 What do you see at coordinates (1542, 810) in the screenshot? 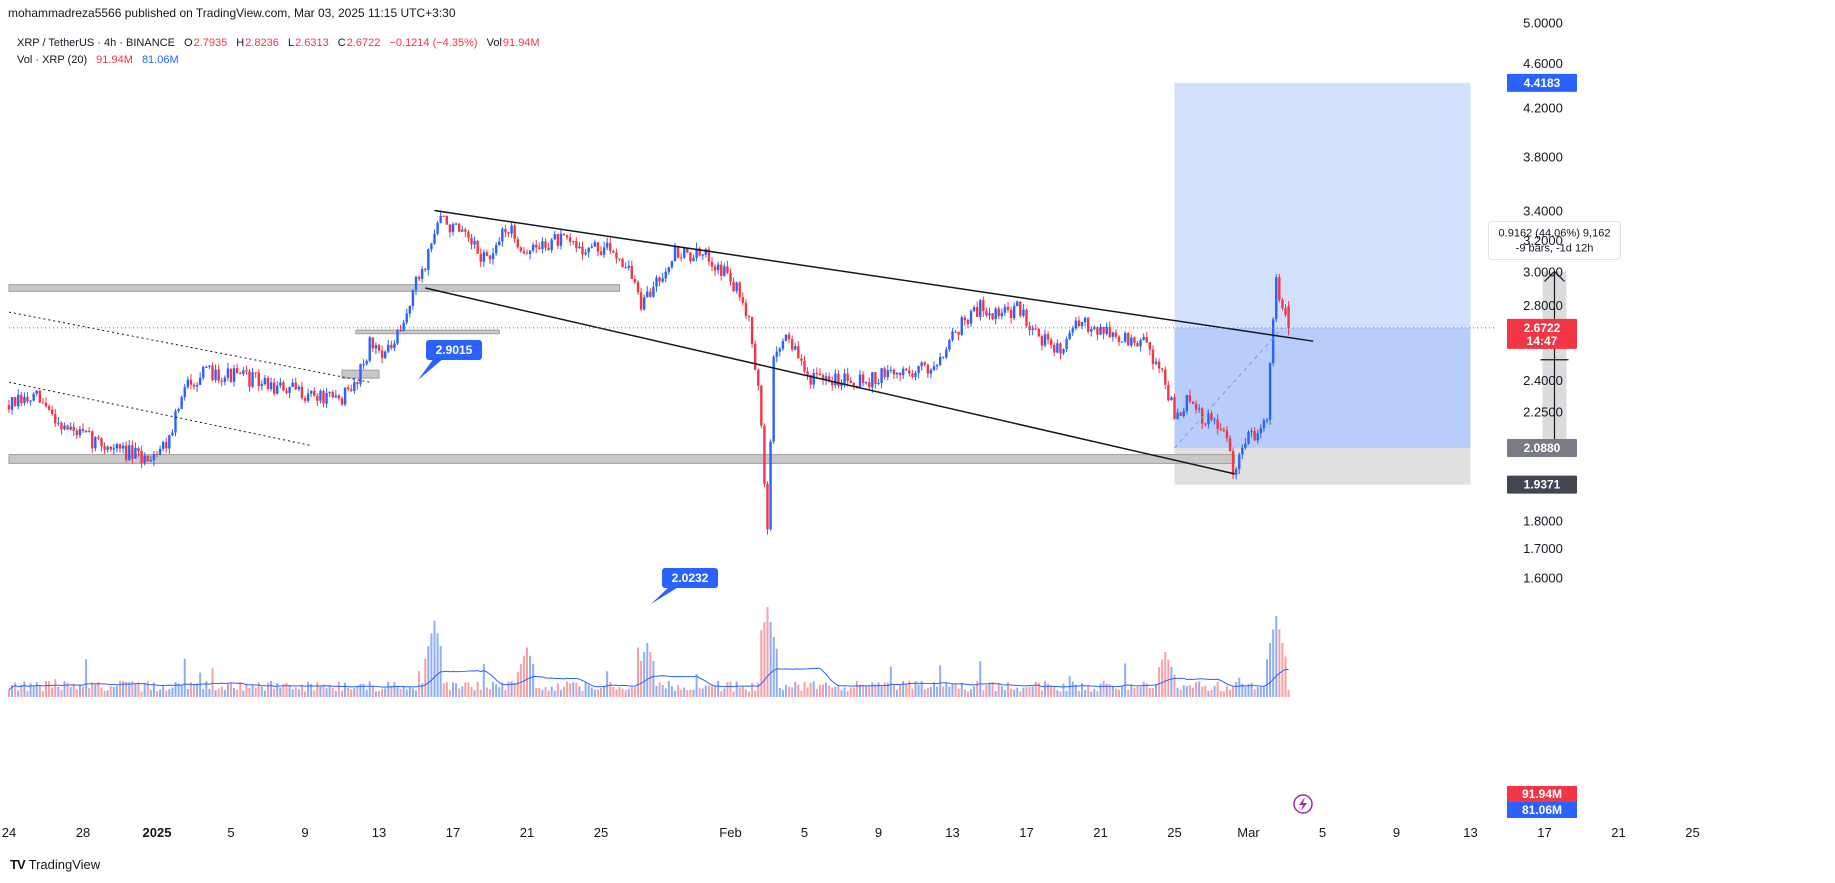
I see `volume-axis-text: 81.06M` at bounding box center [1542, 810].